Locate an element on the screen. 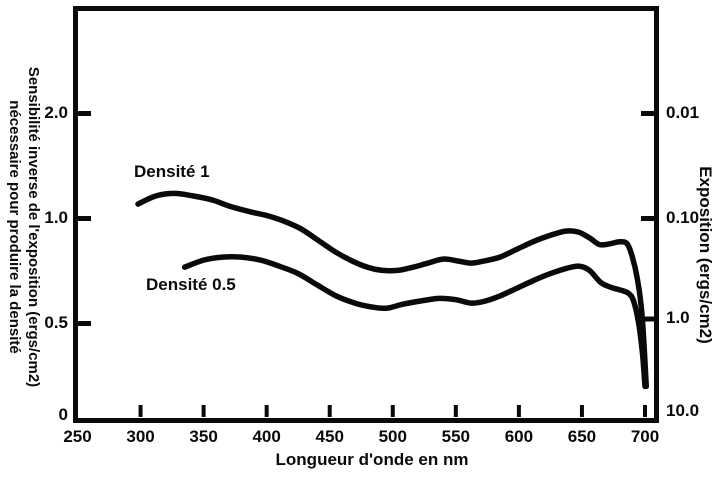 Image resolution: width=721 pixels, height=477 pixels. left-axis-title-line2: nécessaire pour produire la densité is located at coordinates (14, 227).